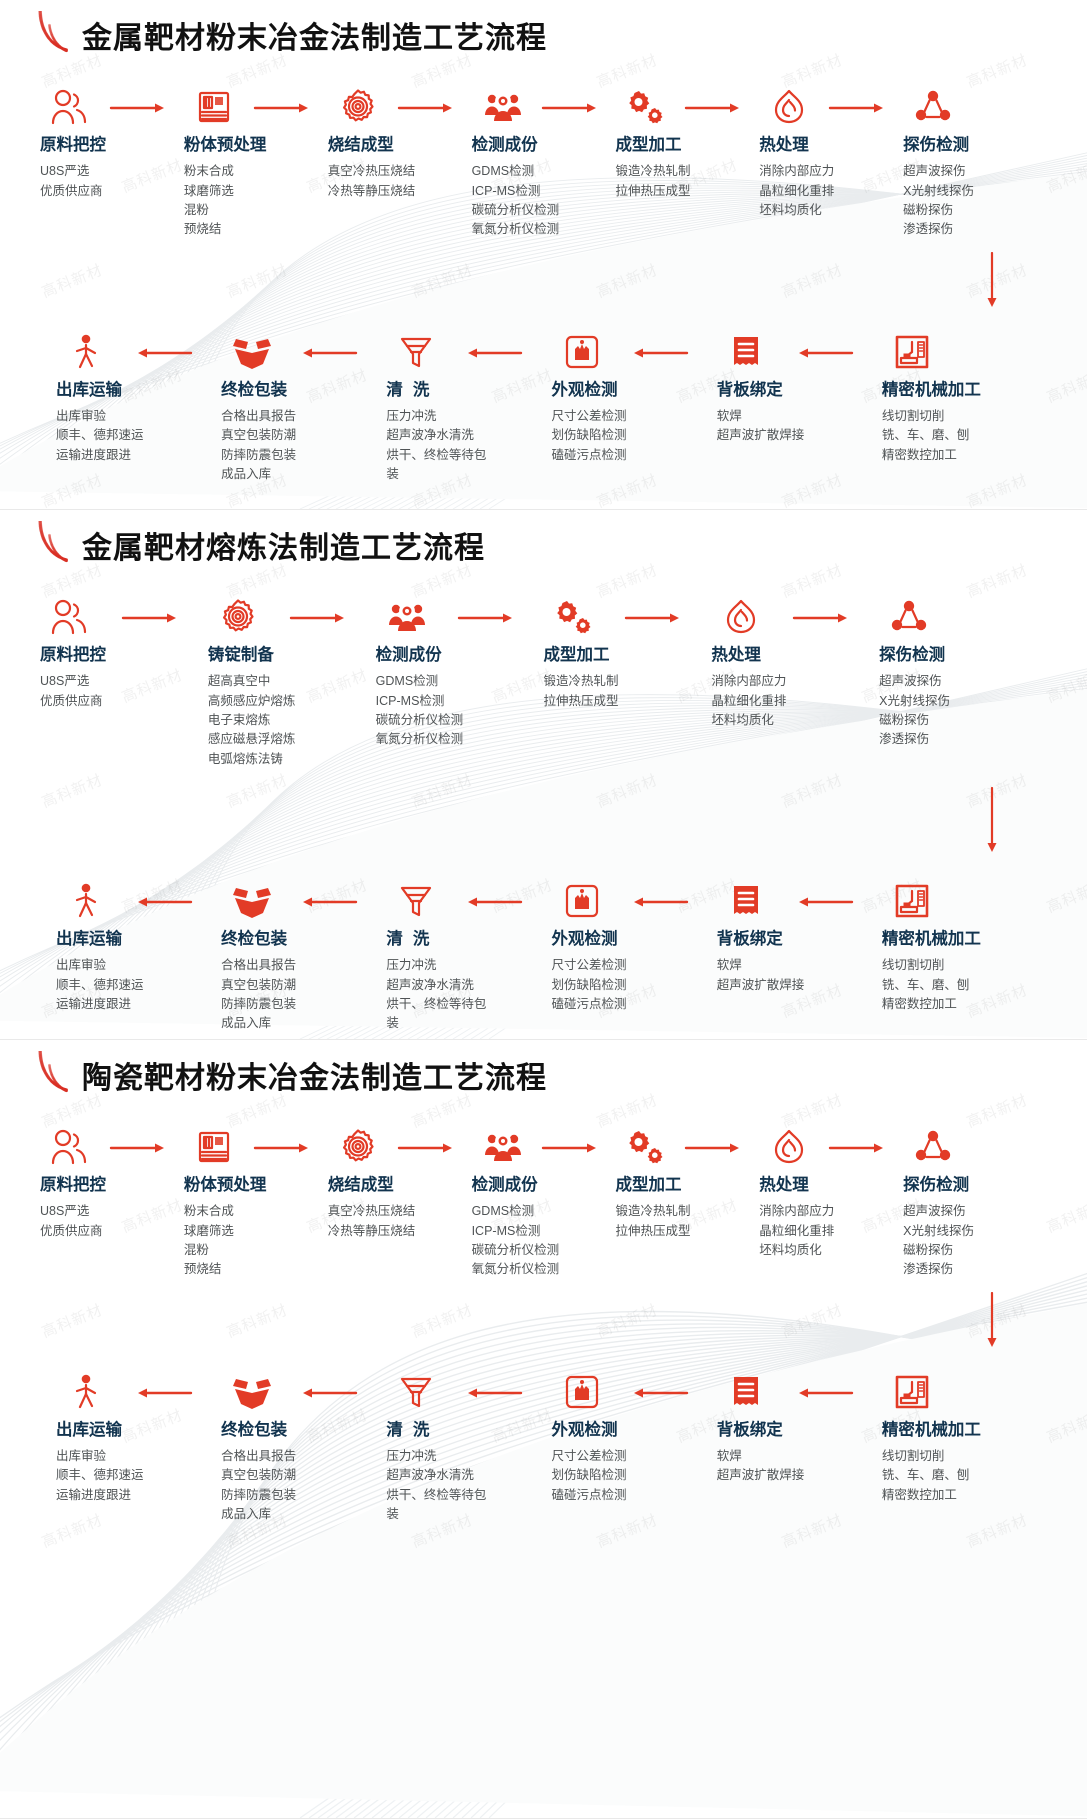  I want to click on flow-step-description-line: 超声波净水清洗, so click(430, 435).